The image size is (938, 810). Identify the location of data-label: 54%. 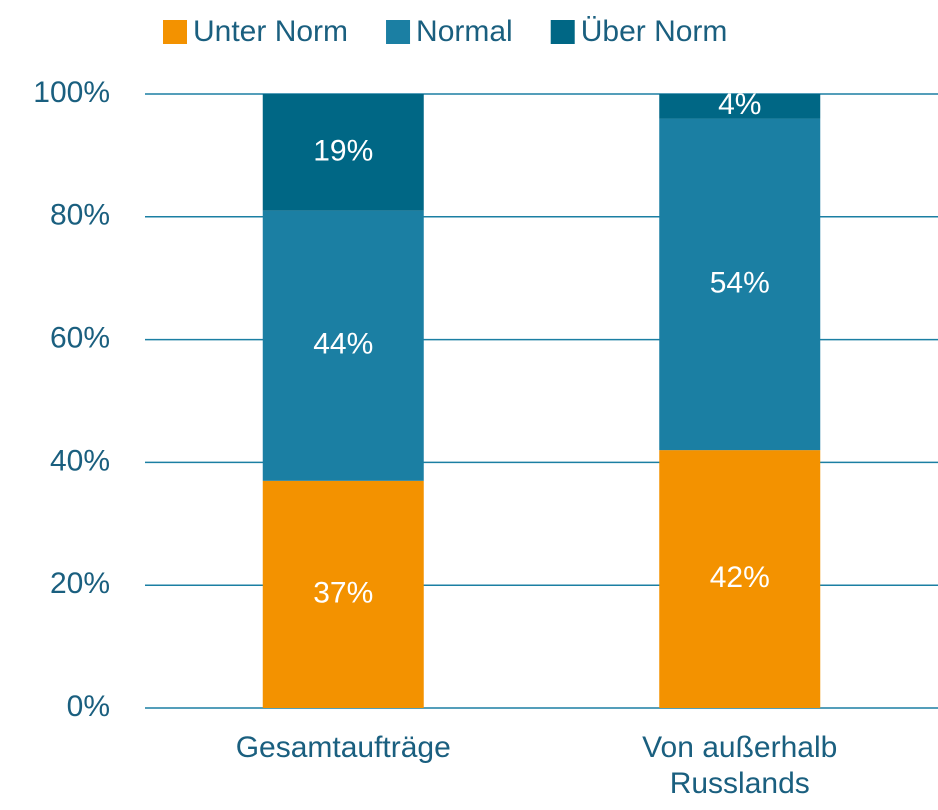
(740, 282).